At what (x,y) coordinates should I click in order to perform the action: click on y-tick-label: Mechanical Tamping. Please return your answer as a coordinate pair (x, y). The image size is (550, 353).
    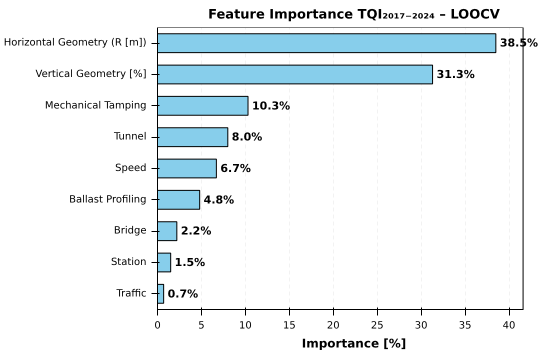
    Looking at the image, I should click on (95, 106).